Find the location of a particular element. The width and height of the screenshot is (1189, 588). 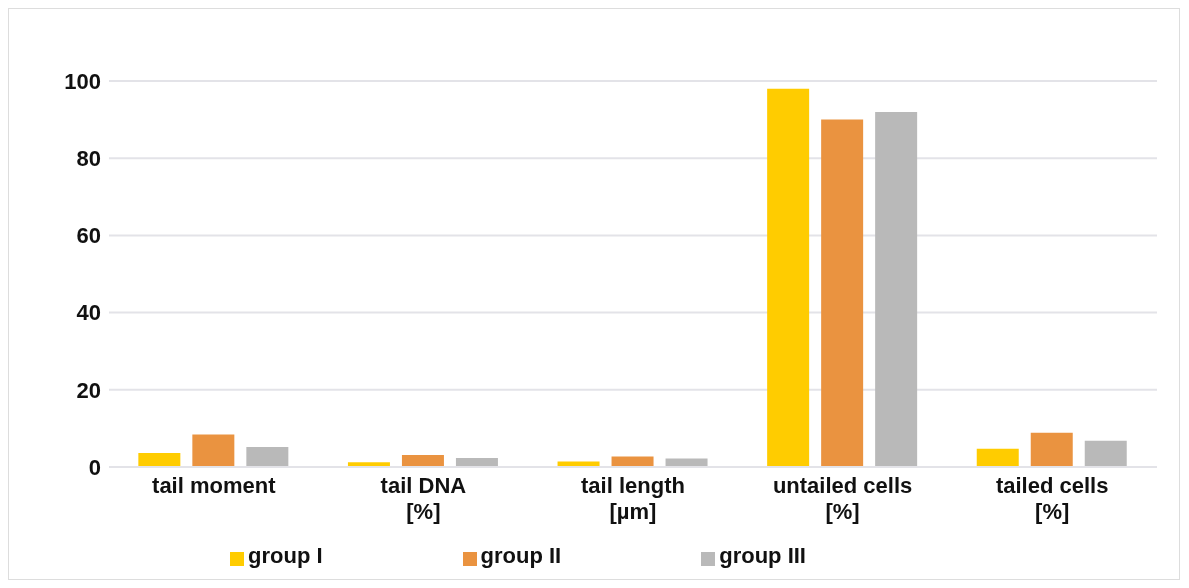

x-tick-label: untailed cells [%] is located at coordinates (842, 498).